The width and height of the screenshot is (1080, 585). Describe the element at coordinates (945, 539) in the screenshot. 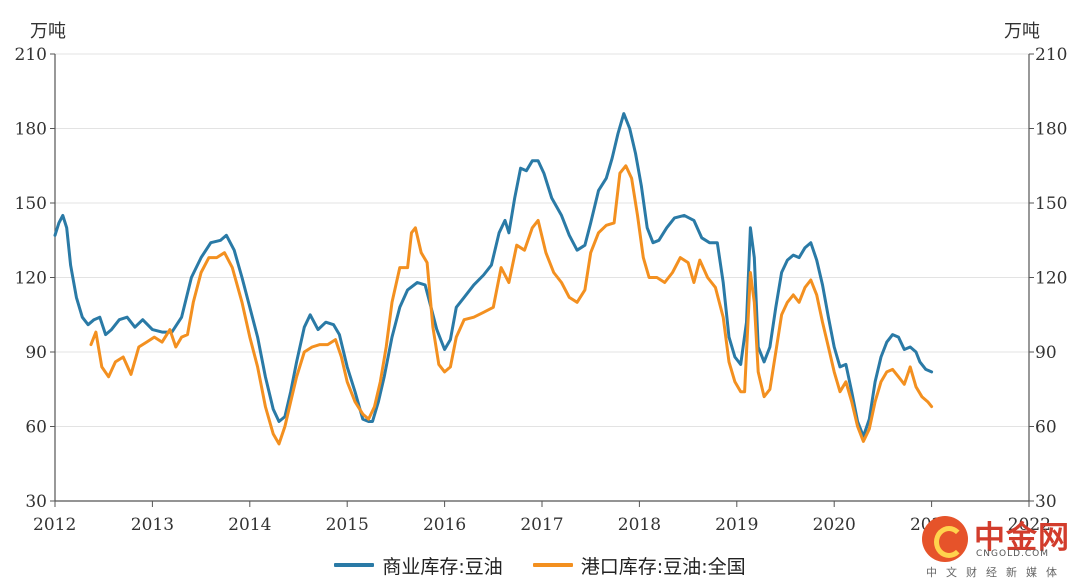

I see `cngold-logo-icon` at that location.